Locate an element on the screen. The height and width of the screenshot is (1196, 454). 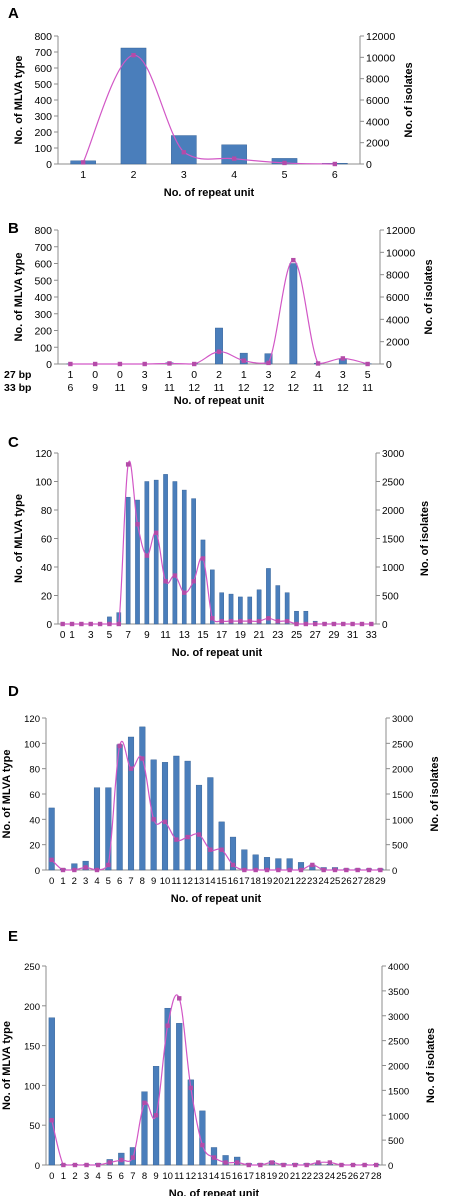
x-tick-label: 21 is located at coordinates (260, 635).